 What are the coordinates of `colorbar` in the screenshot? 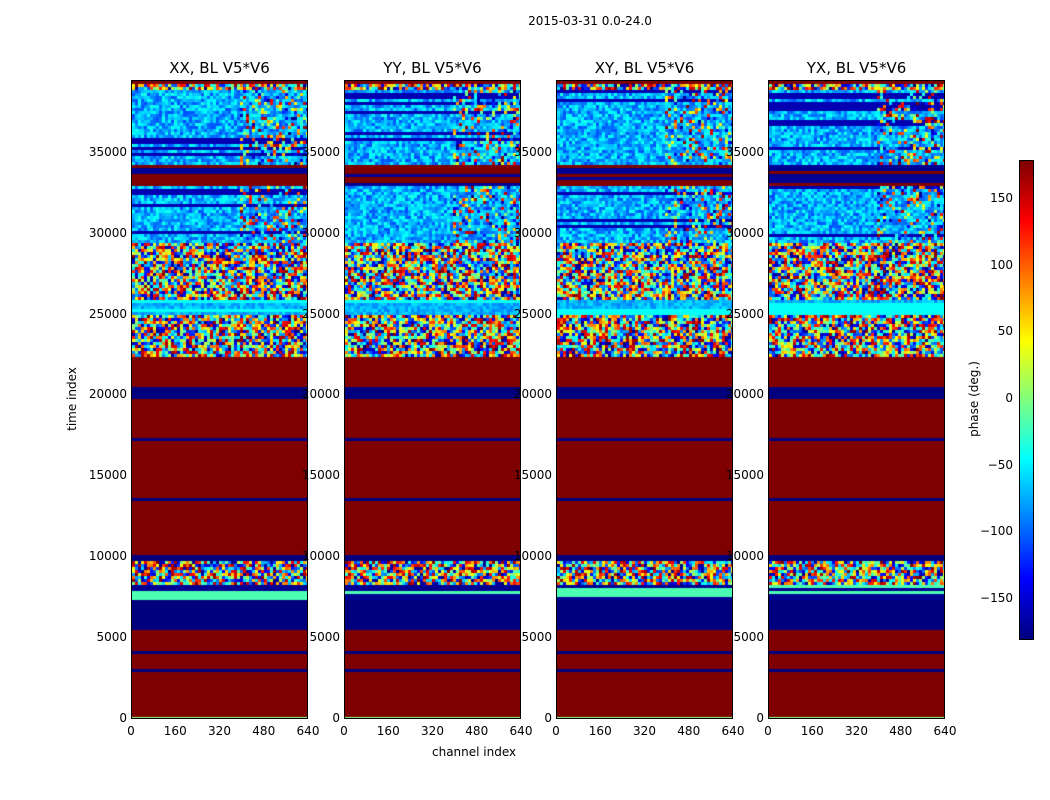 It's located at (1026, 400).